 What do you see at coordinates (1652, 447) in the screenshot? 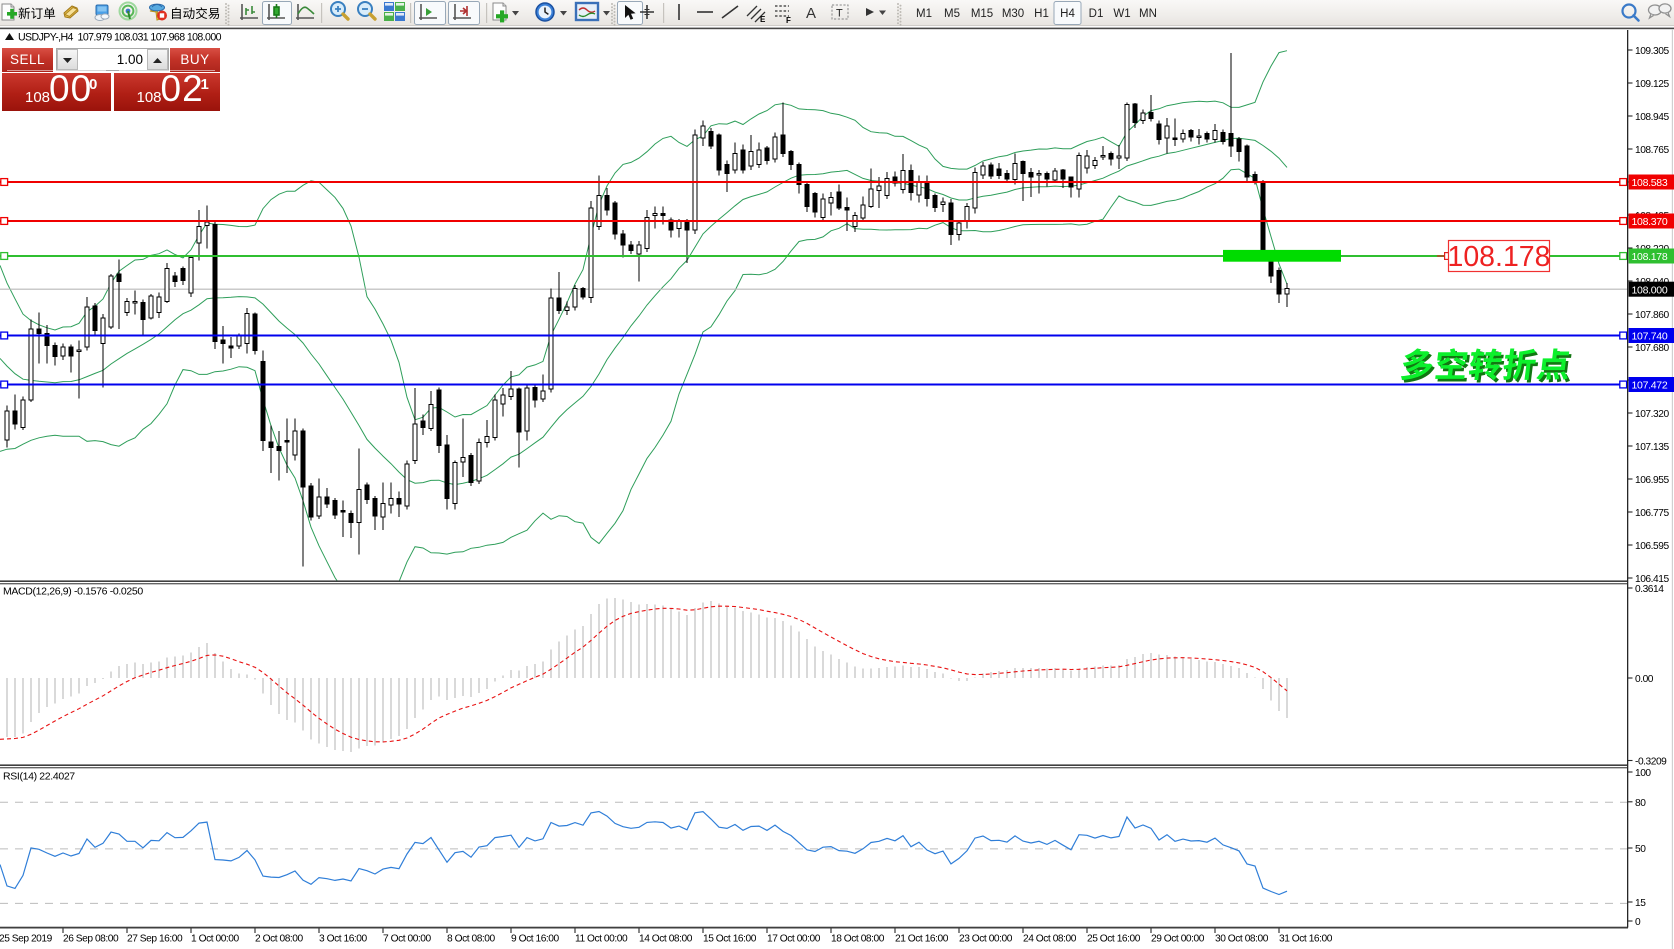
I see `svg-text: 107.135` at bounding box center [1652, 447].